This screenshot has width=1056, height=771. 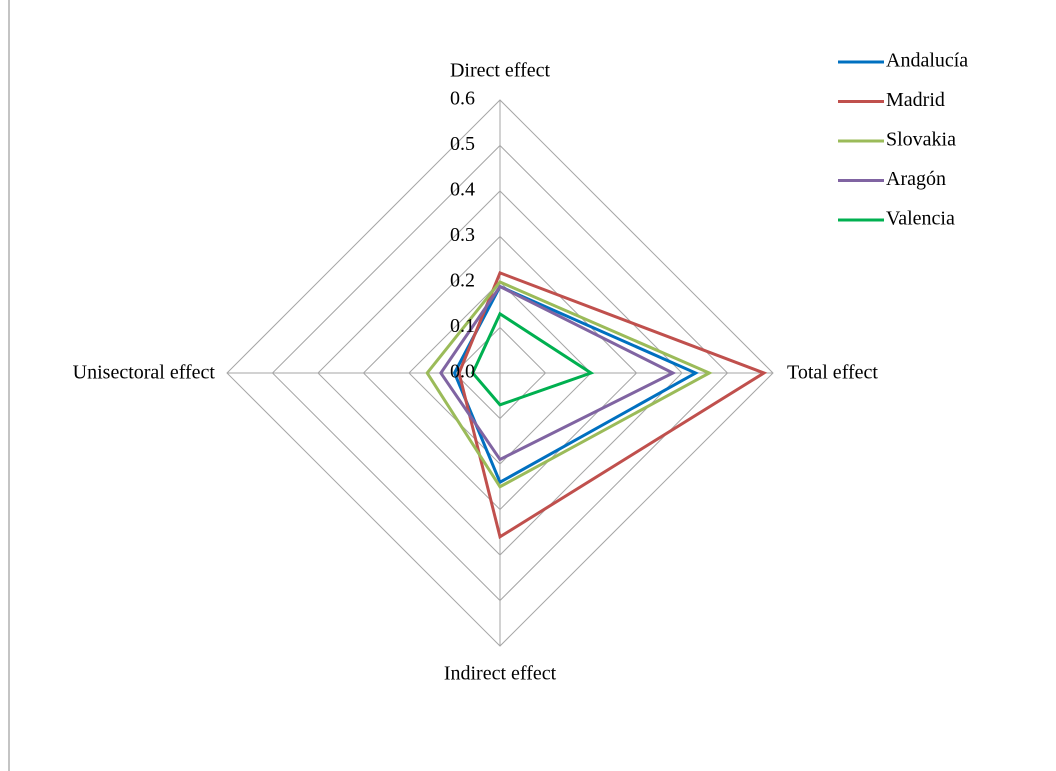 I want to click on r-tick-label: 0.0, so click(x=462, y=372).